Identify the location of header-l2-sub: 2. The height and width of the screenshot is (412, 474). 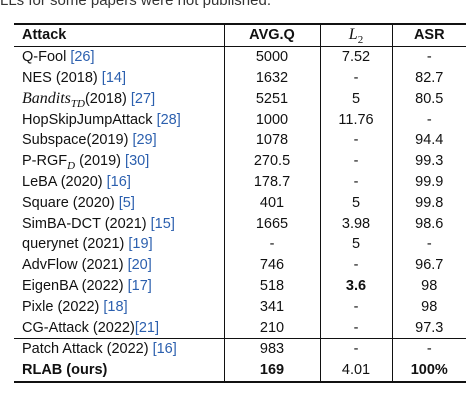
(360, 40).